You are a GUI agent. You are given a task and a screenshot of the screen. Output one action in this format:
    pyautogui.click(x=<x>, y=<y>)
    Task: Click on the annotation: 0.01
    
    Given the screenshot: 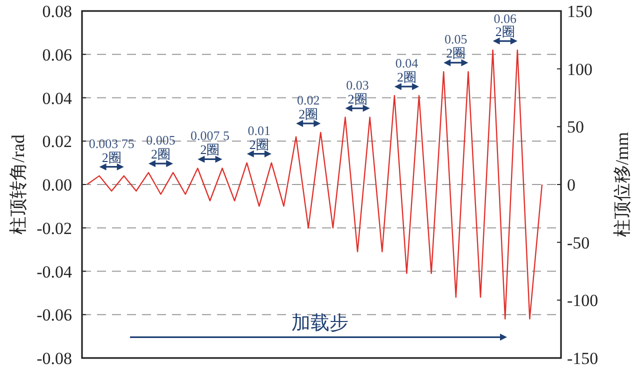 What is the action you would take?
    pyautogui.click(x=259, y=130)
    